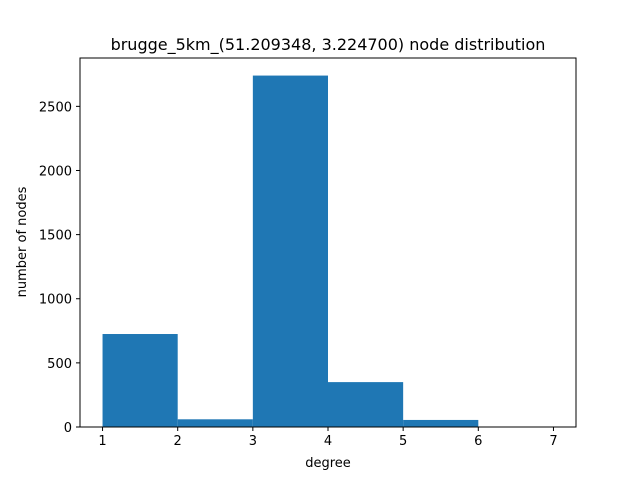 This screenshot has width=640, height=480. What do you see at coordinates (68, 428) in the screenshot?
I see `y-tick-label: 0` at bounding box center [68, 428].